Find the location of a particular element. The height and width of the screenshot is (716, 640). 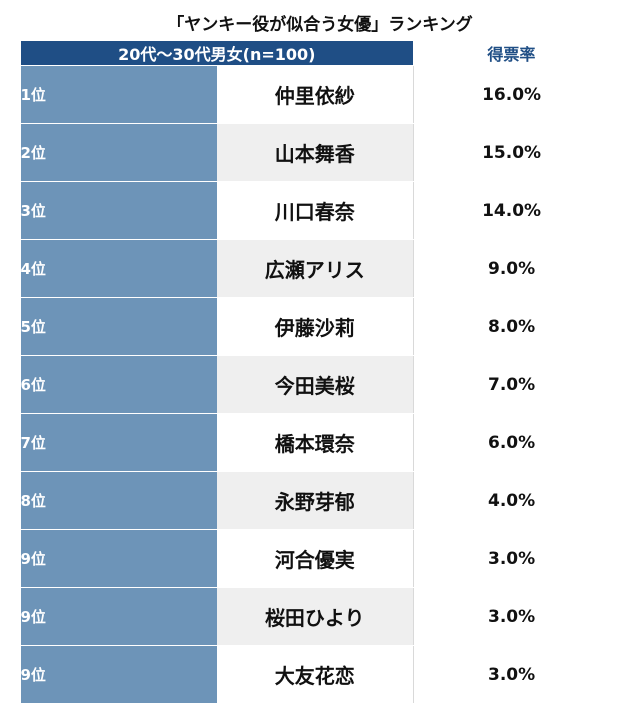

rank-cell: 8位 is located at coordinates (118, 500).